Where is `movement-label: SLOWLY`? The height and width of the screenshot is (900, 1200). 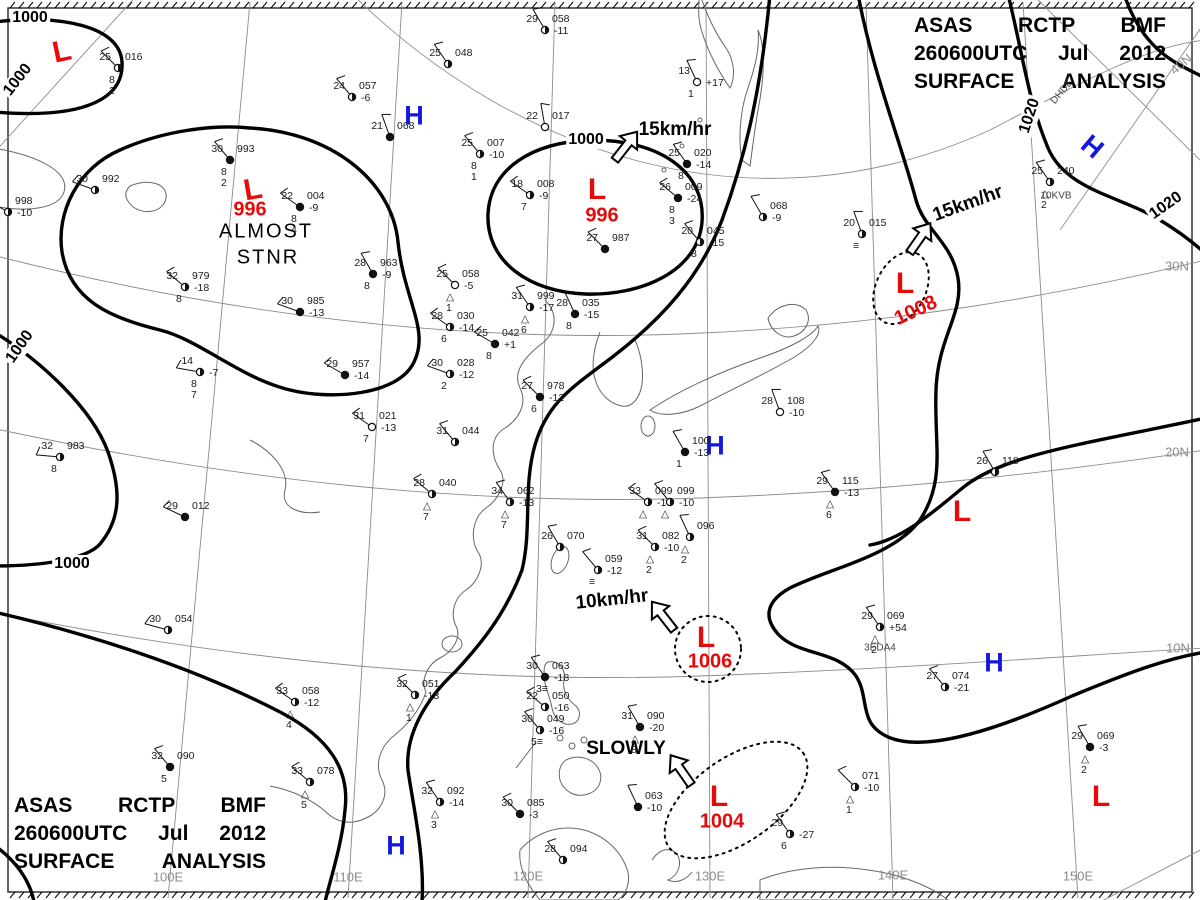 movement-label: SLOWLY is located at coordinates (626, 748).